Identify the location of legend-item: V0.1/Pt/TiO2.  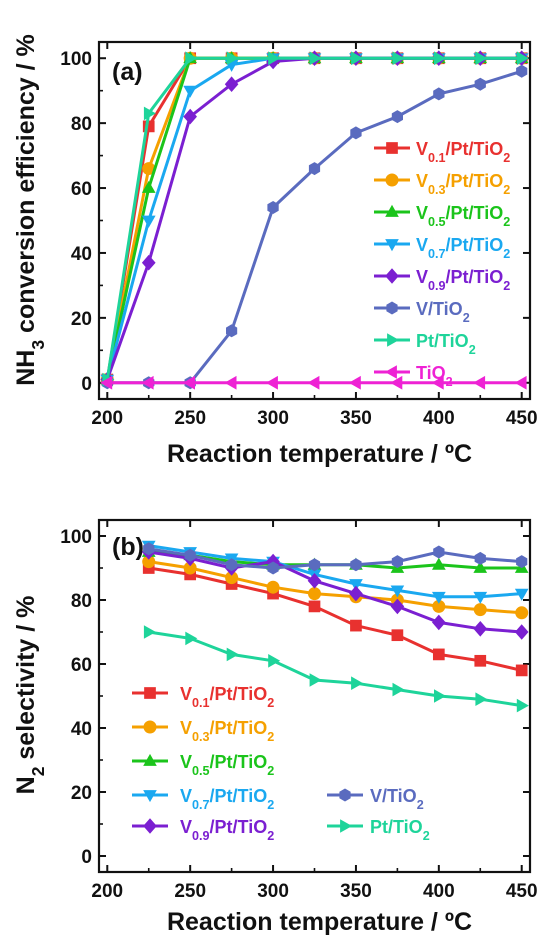
(203, 697).